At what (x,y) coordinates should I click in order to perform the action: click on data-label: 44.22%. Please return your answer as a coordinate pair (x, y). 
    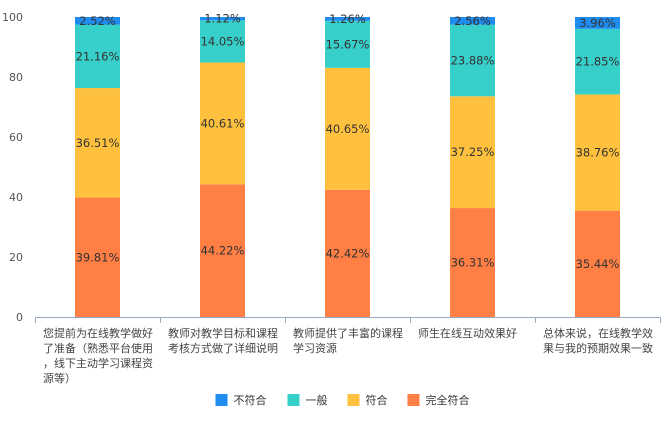
    Looking at the image, I should click on (223, 251).